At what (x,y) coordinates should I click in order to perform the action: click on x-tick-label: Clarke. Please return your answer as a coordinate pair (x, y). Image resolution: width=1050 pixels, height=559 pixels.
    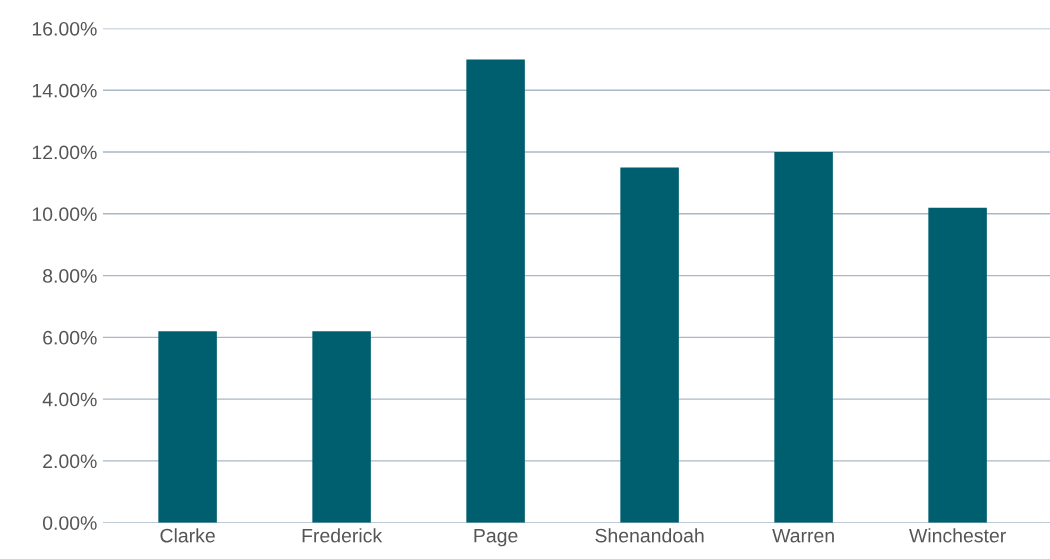
    Looking at the image, I should click on (187, 535).